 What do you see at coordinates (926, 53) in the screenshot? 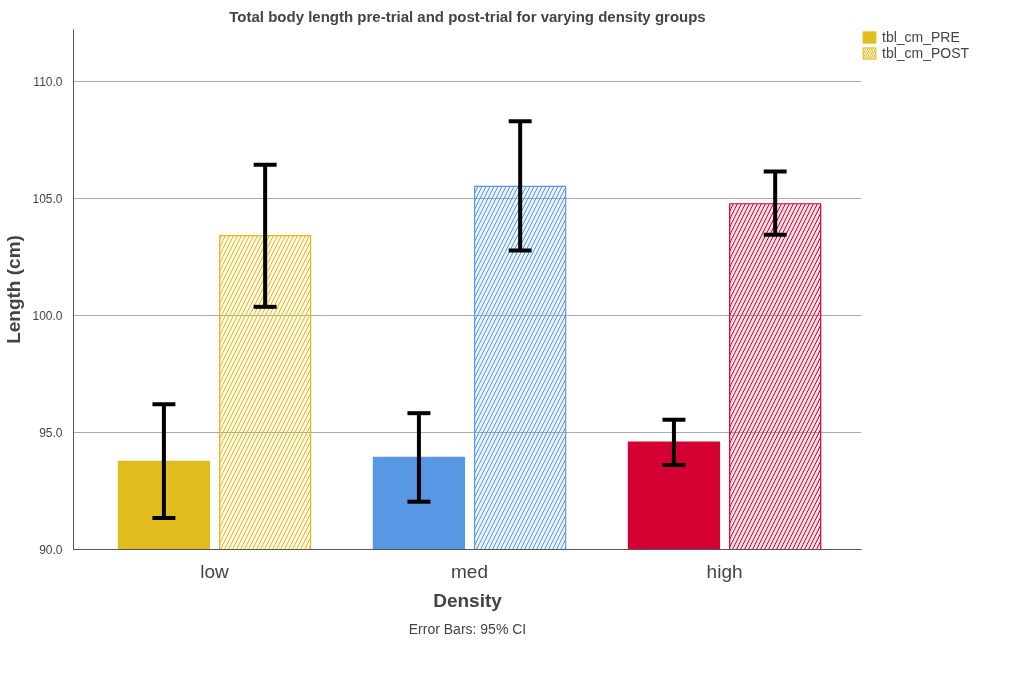
I see `legend-label: tbl_cm_POST` at bounding box center [926, 53].